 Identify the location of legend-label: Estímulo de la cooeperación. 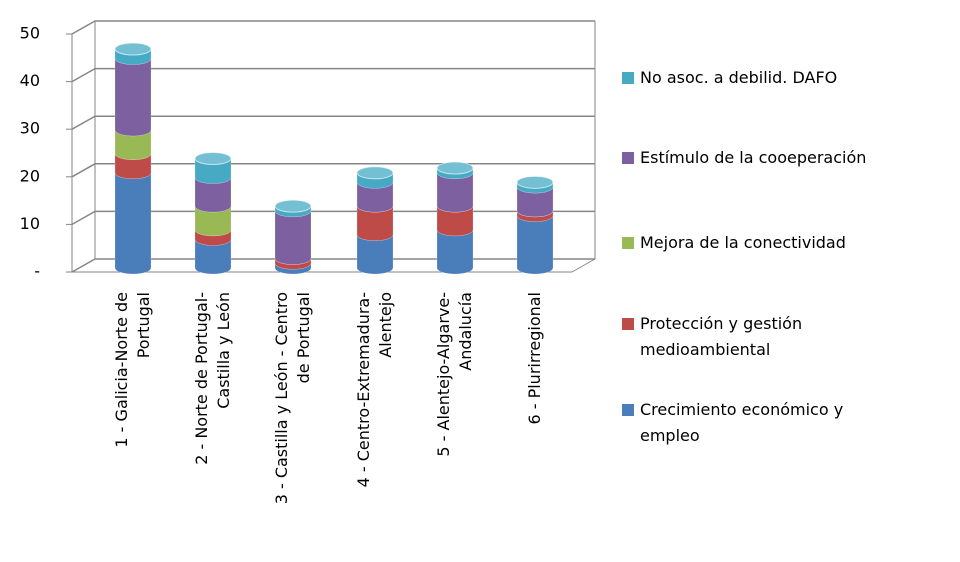
(753, 157).